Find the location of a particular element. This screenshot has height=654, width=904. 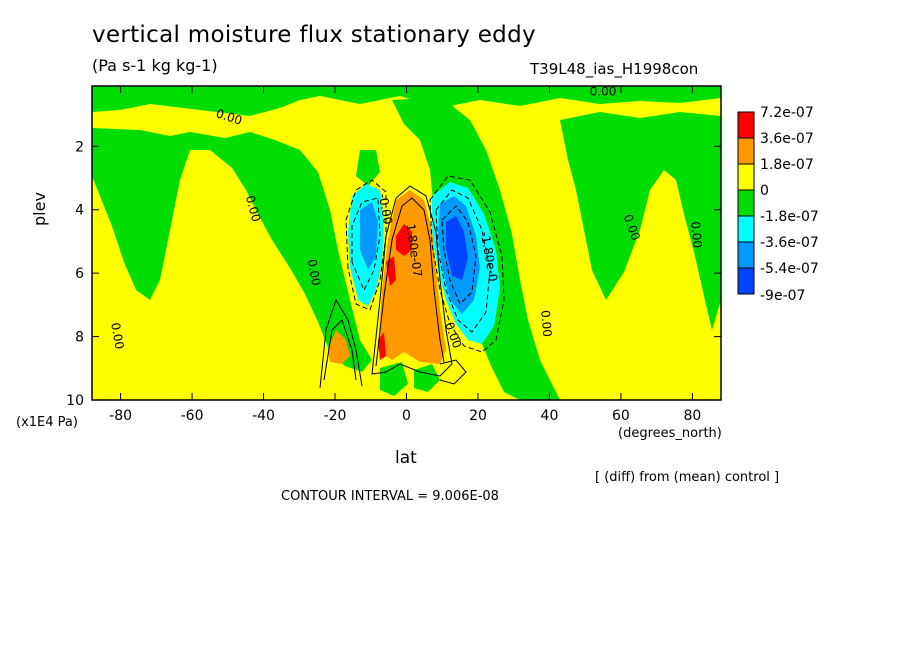

y-axis-units: (x1E4 Pa) is located at coordinates (47, 422).